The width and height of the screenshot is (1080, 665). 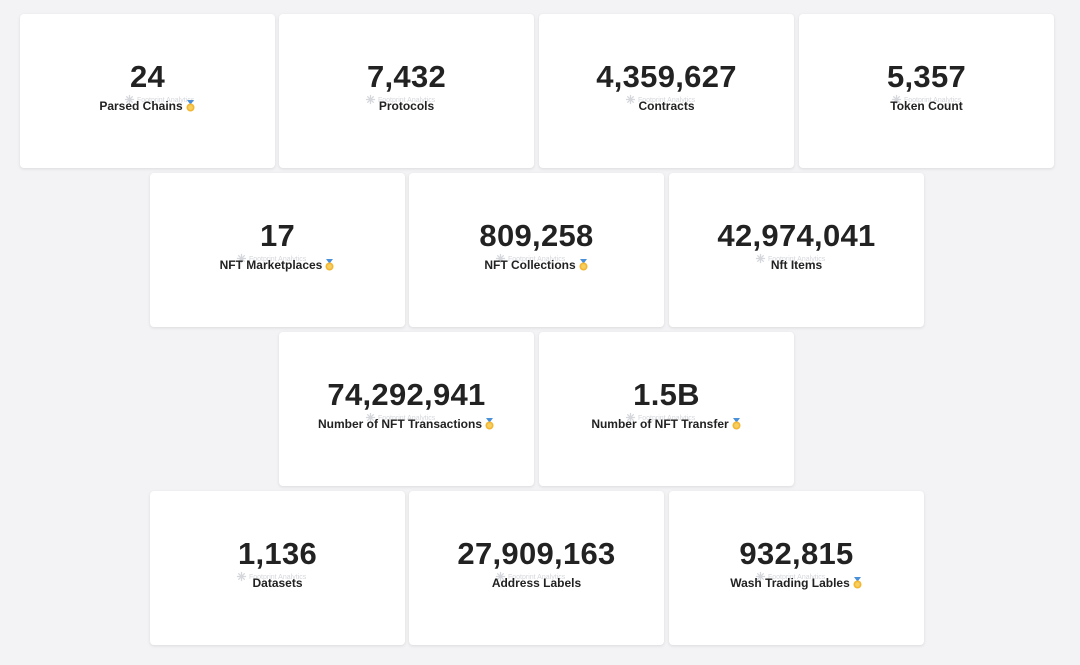 I want to click on metric-value: 74,292,941, so click(x=406, y=394).